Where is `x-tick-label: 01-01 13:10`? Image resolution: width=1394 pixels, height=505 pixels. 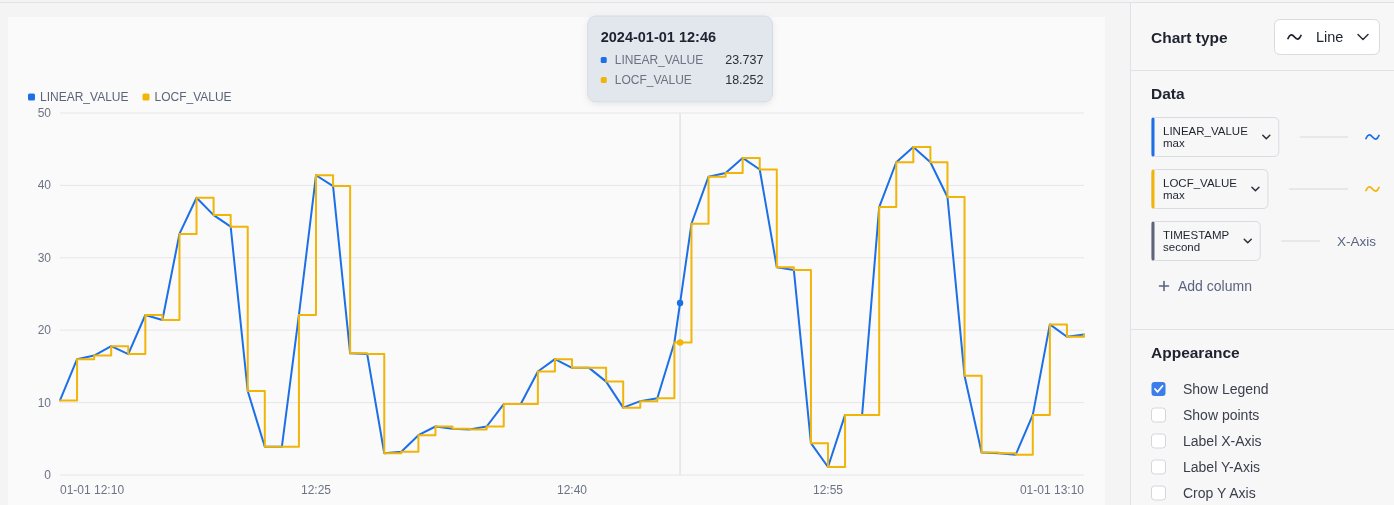 x-tick-label: 01-01 13:10 is located at coordinates (1052, 490).